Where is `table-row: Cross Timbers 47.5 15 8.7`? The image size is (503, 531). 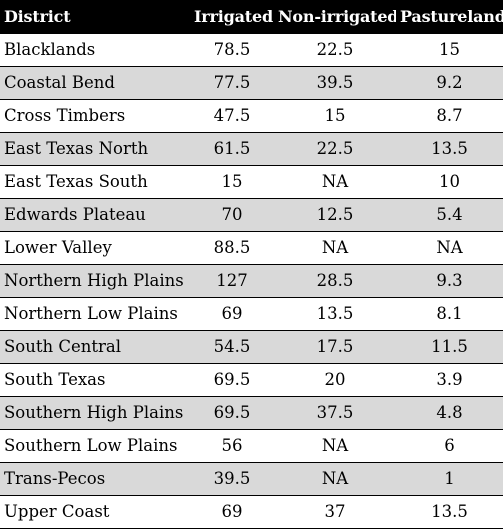 table-row: Cross Timbers 47.5 15 8.7 is located at coordinates (251, 115).